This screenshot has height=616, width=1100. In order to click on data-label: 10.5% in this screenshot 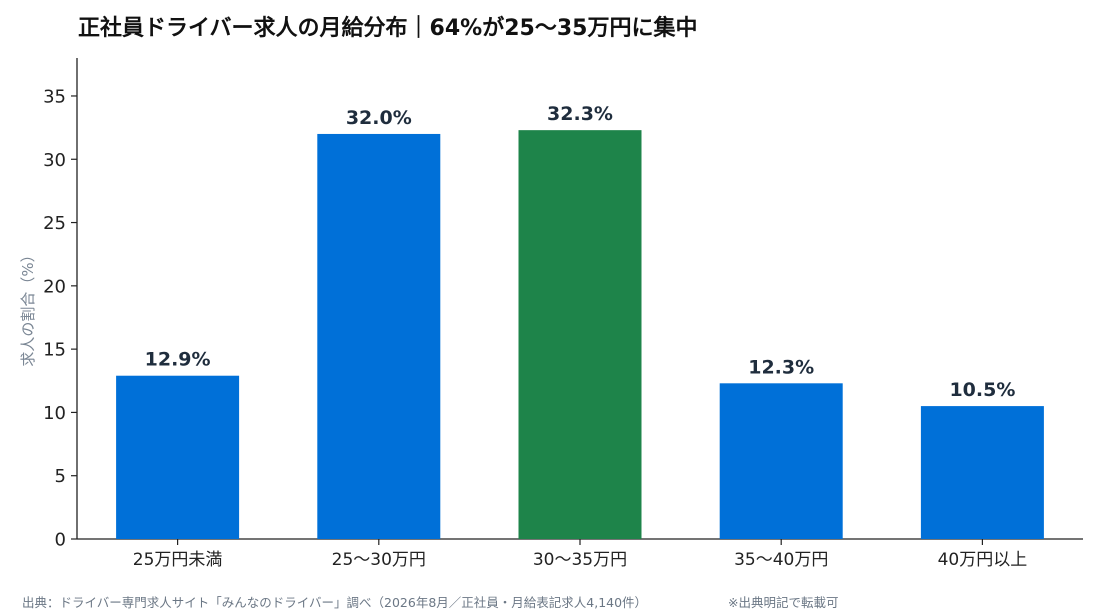, I will do `click(982, 390)`.